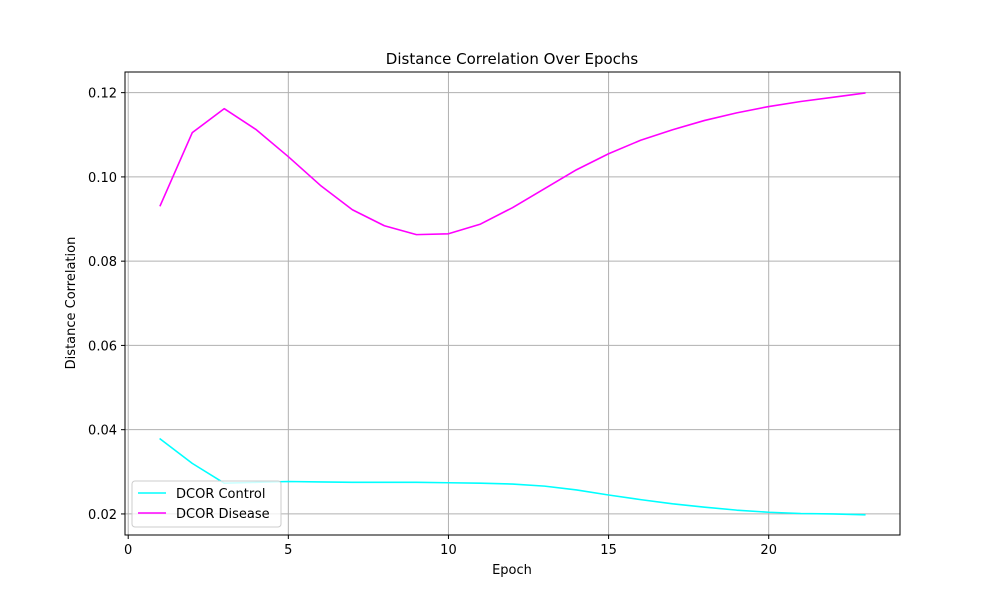  I want to click on y-tick-label: 0.04, so click(102, 431).